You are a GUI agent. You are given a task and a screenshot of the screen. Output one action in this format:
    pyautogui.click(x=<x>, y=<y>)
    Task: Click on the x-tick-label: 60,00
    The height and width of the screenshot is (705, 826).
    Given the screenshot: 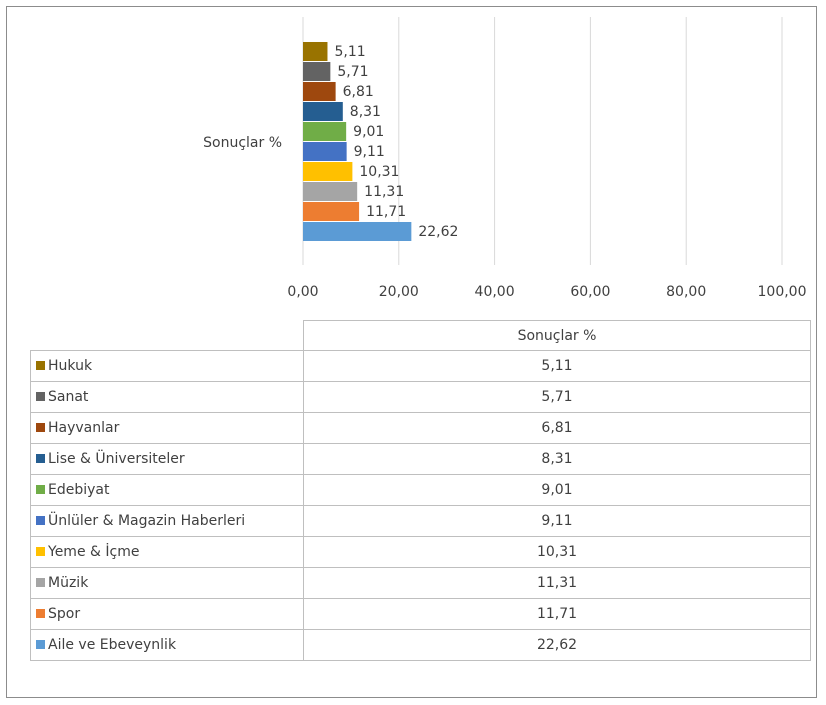 What is the action you would take?
    pyautogui.click(x=590, y=292)
    